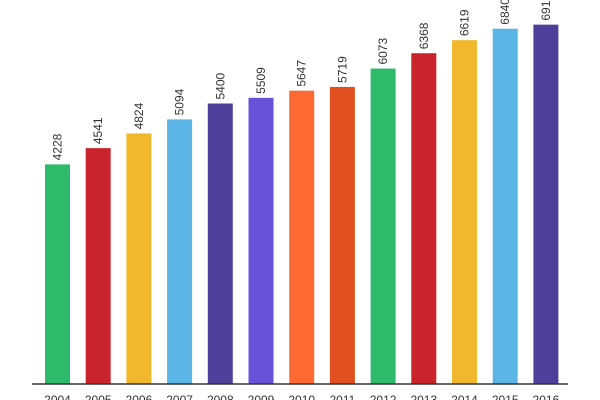  What do you see at coordinates (464, 212) in the screenshot?
I see `bar-2014` at bounding box center [464, 212].